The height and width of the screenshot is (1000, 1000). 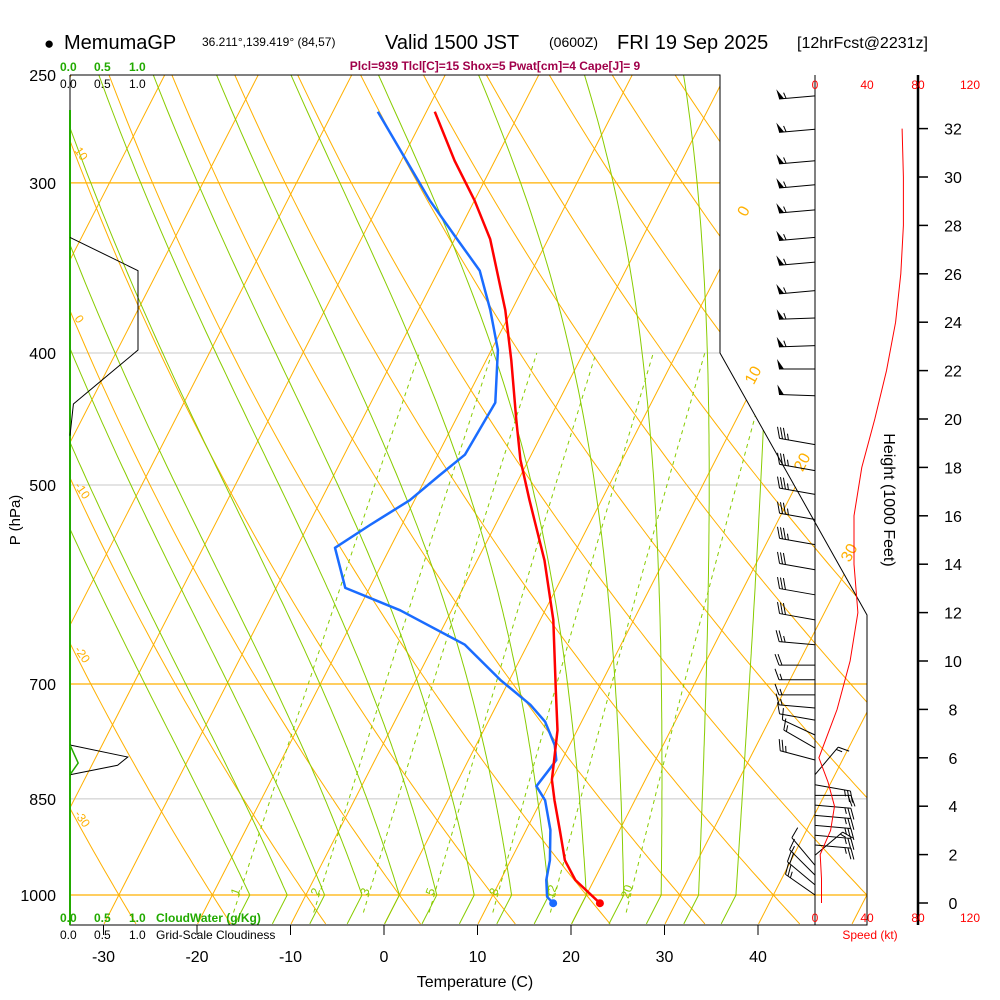 What do you see at coordinates (970, 918) in the screenshot?
I see `speed-tick-bottom-3: 120` at bounding box center [970, 918].